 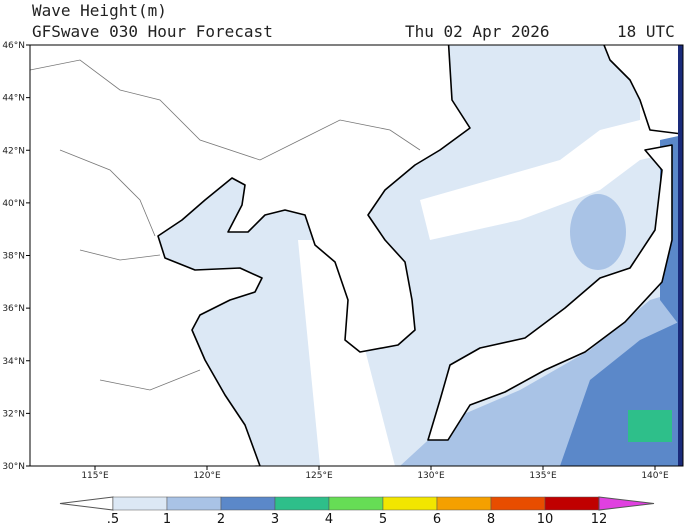 What do you see at coordinates (221, 518) in the screenshot?
I see `colorbar-label: 2` at bounding box center [221, 518].